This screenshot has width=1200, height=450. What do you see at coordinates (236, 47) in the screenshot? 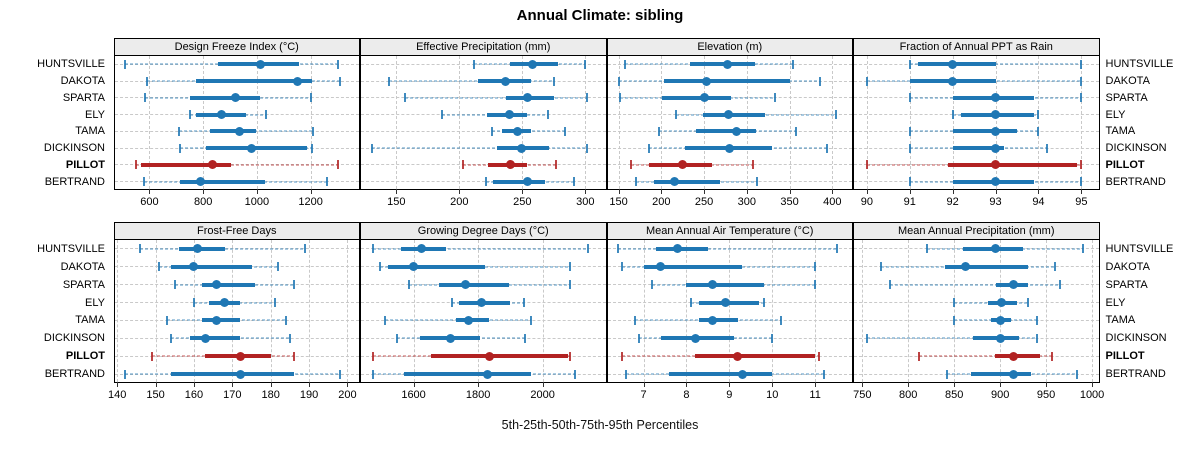
I see `panel-title: Design Freeze Index (°C)` at bounding box center [236, 47].